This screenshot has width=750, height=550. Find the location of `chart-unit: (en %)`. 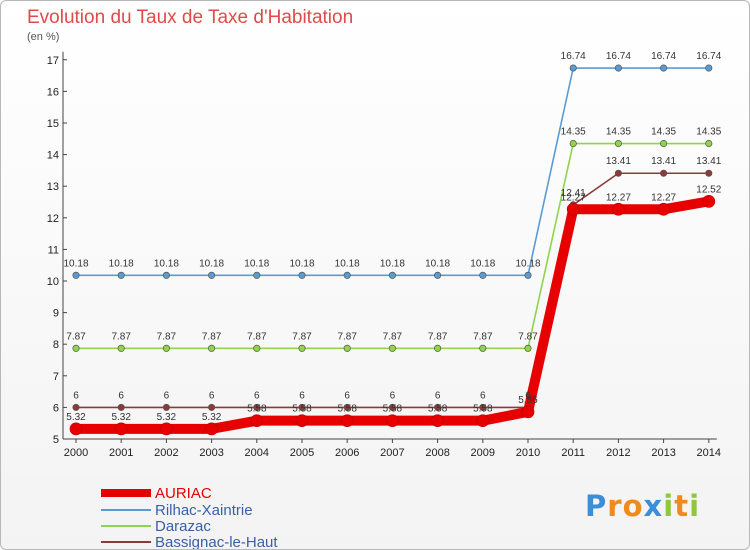

chart-unit: (en %) is located at coordinates (43, 37).